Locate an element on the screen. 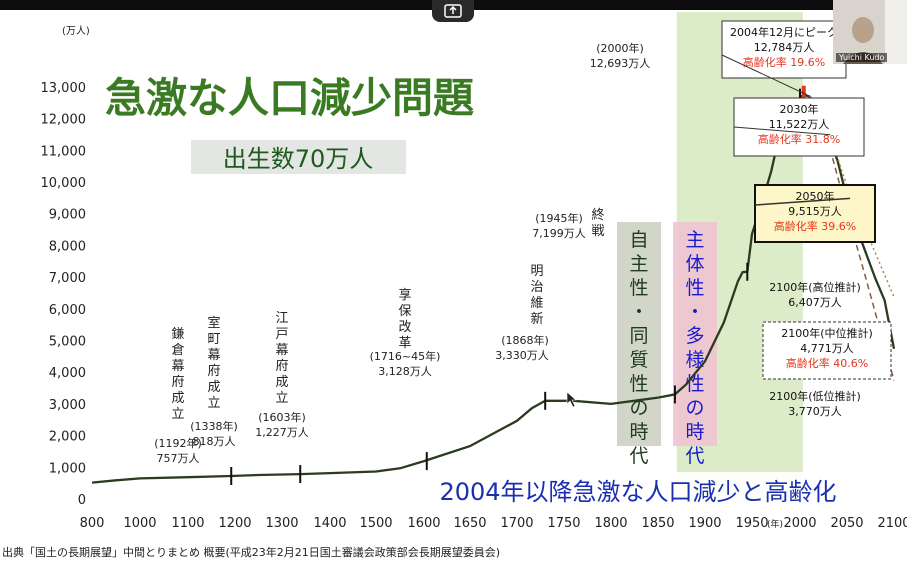 Image resolution: width=907 pixels, height=562 pixels. x-tick-label: 1300 is located at coordinates (281, 523).